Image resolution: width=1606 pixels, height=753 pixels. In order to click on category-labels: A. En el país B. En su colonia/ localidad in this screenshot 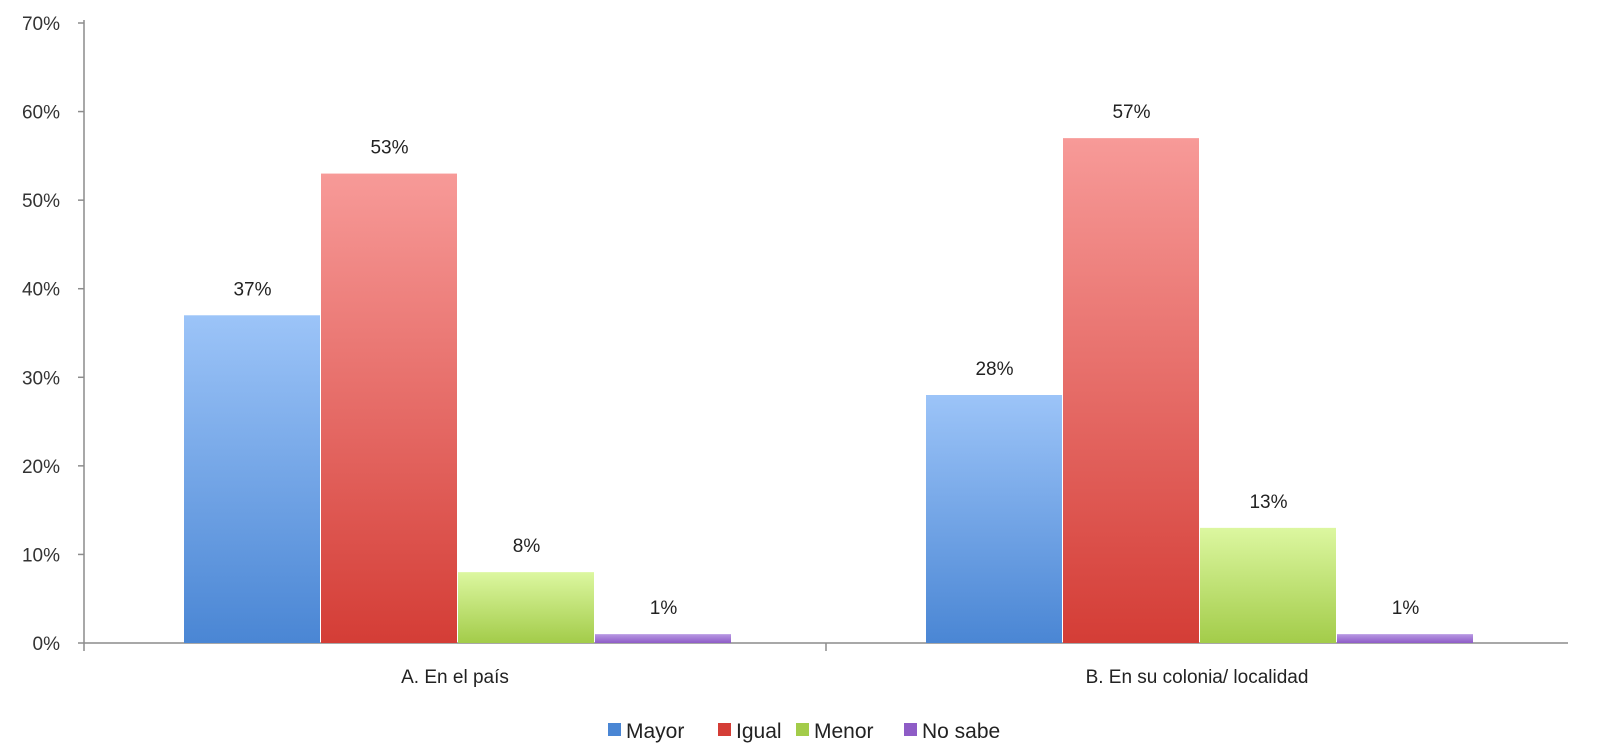, I will do `click(854, 677)`.